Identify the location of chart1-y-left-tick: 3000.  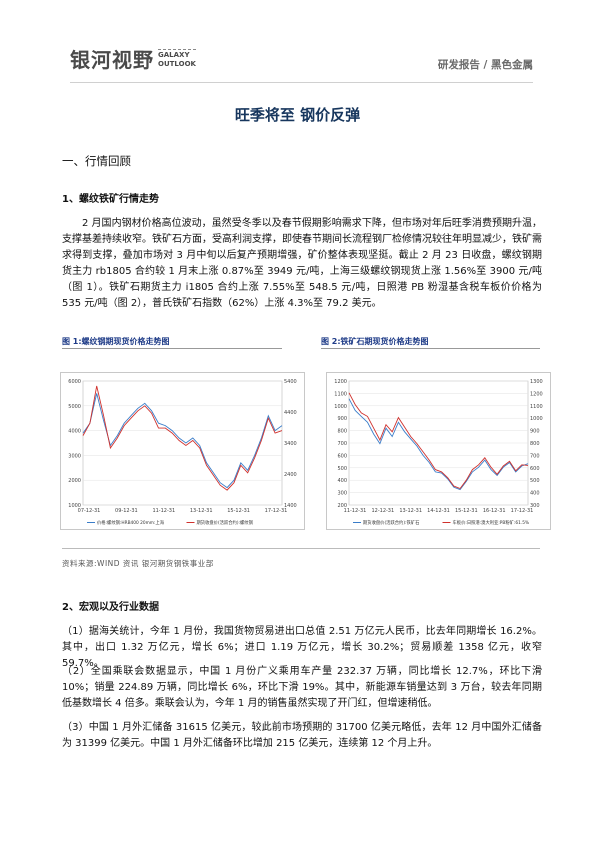
(74, 456).